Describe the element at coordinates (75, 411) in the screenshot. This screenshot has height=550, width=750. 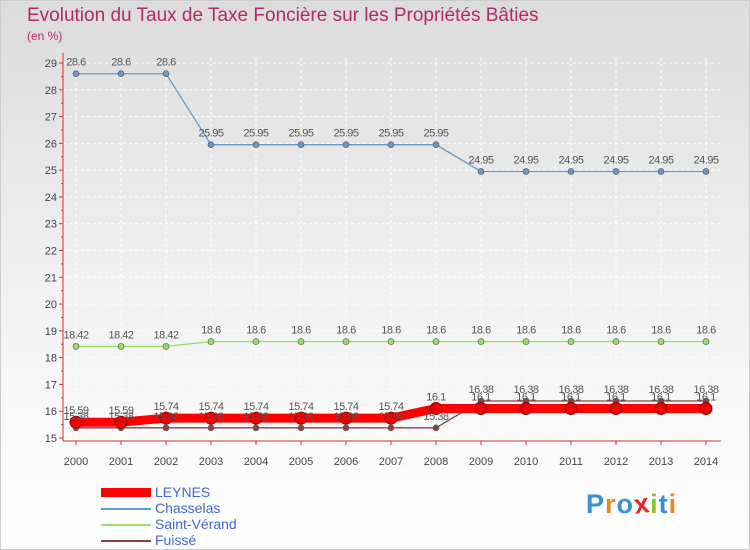
I see `data-label: 15.59` at that location.